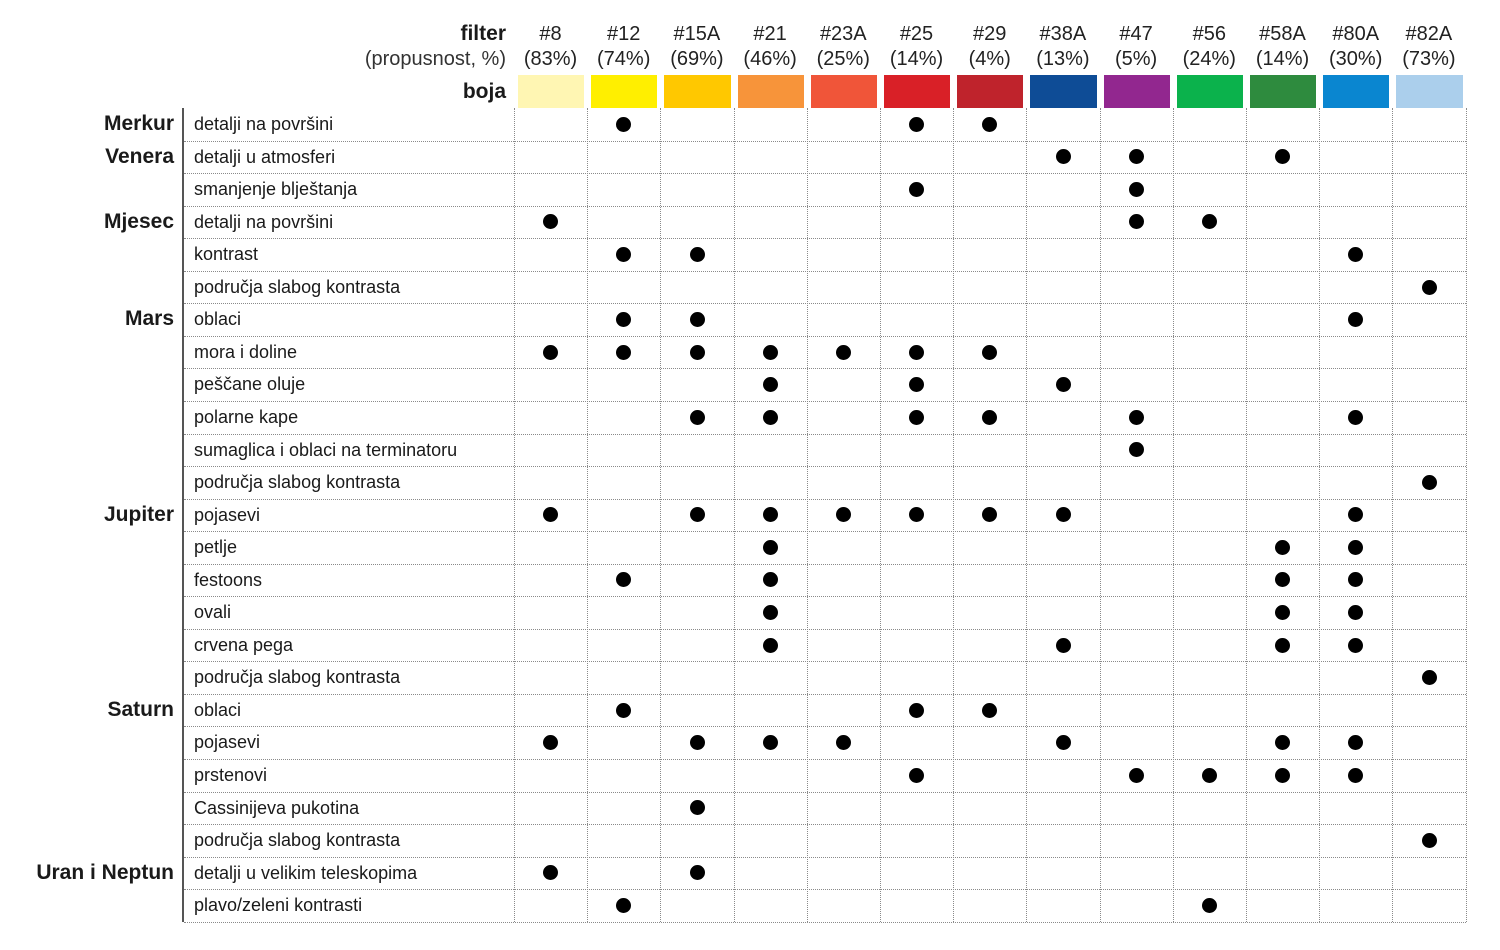 The image size is (1500, 950). I want to click on planet-label: Merkur, so click(138, 123).